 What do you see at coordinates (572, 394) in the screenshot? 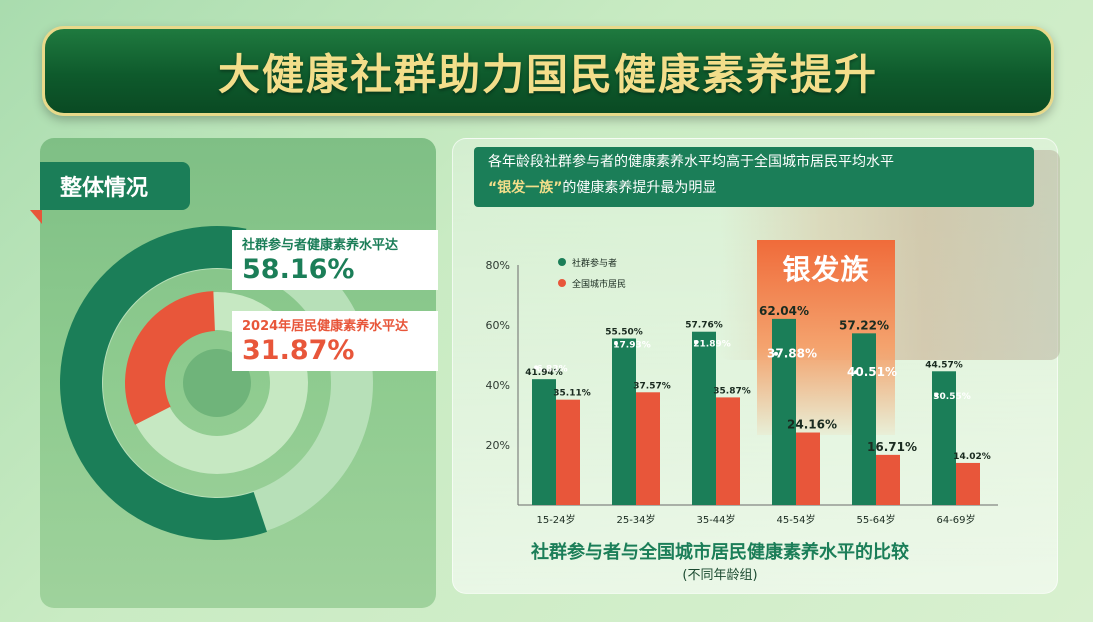
I see `bar-national-label: 35.11%` at bounding box center [572, 394].